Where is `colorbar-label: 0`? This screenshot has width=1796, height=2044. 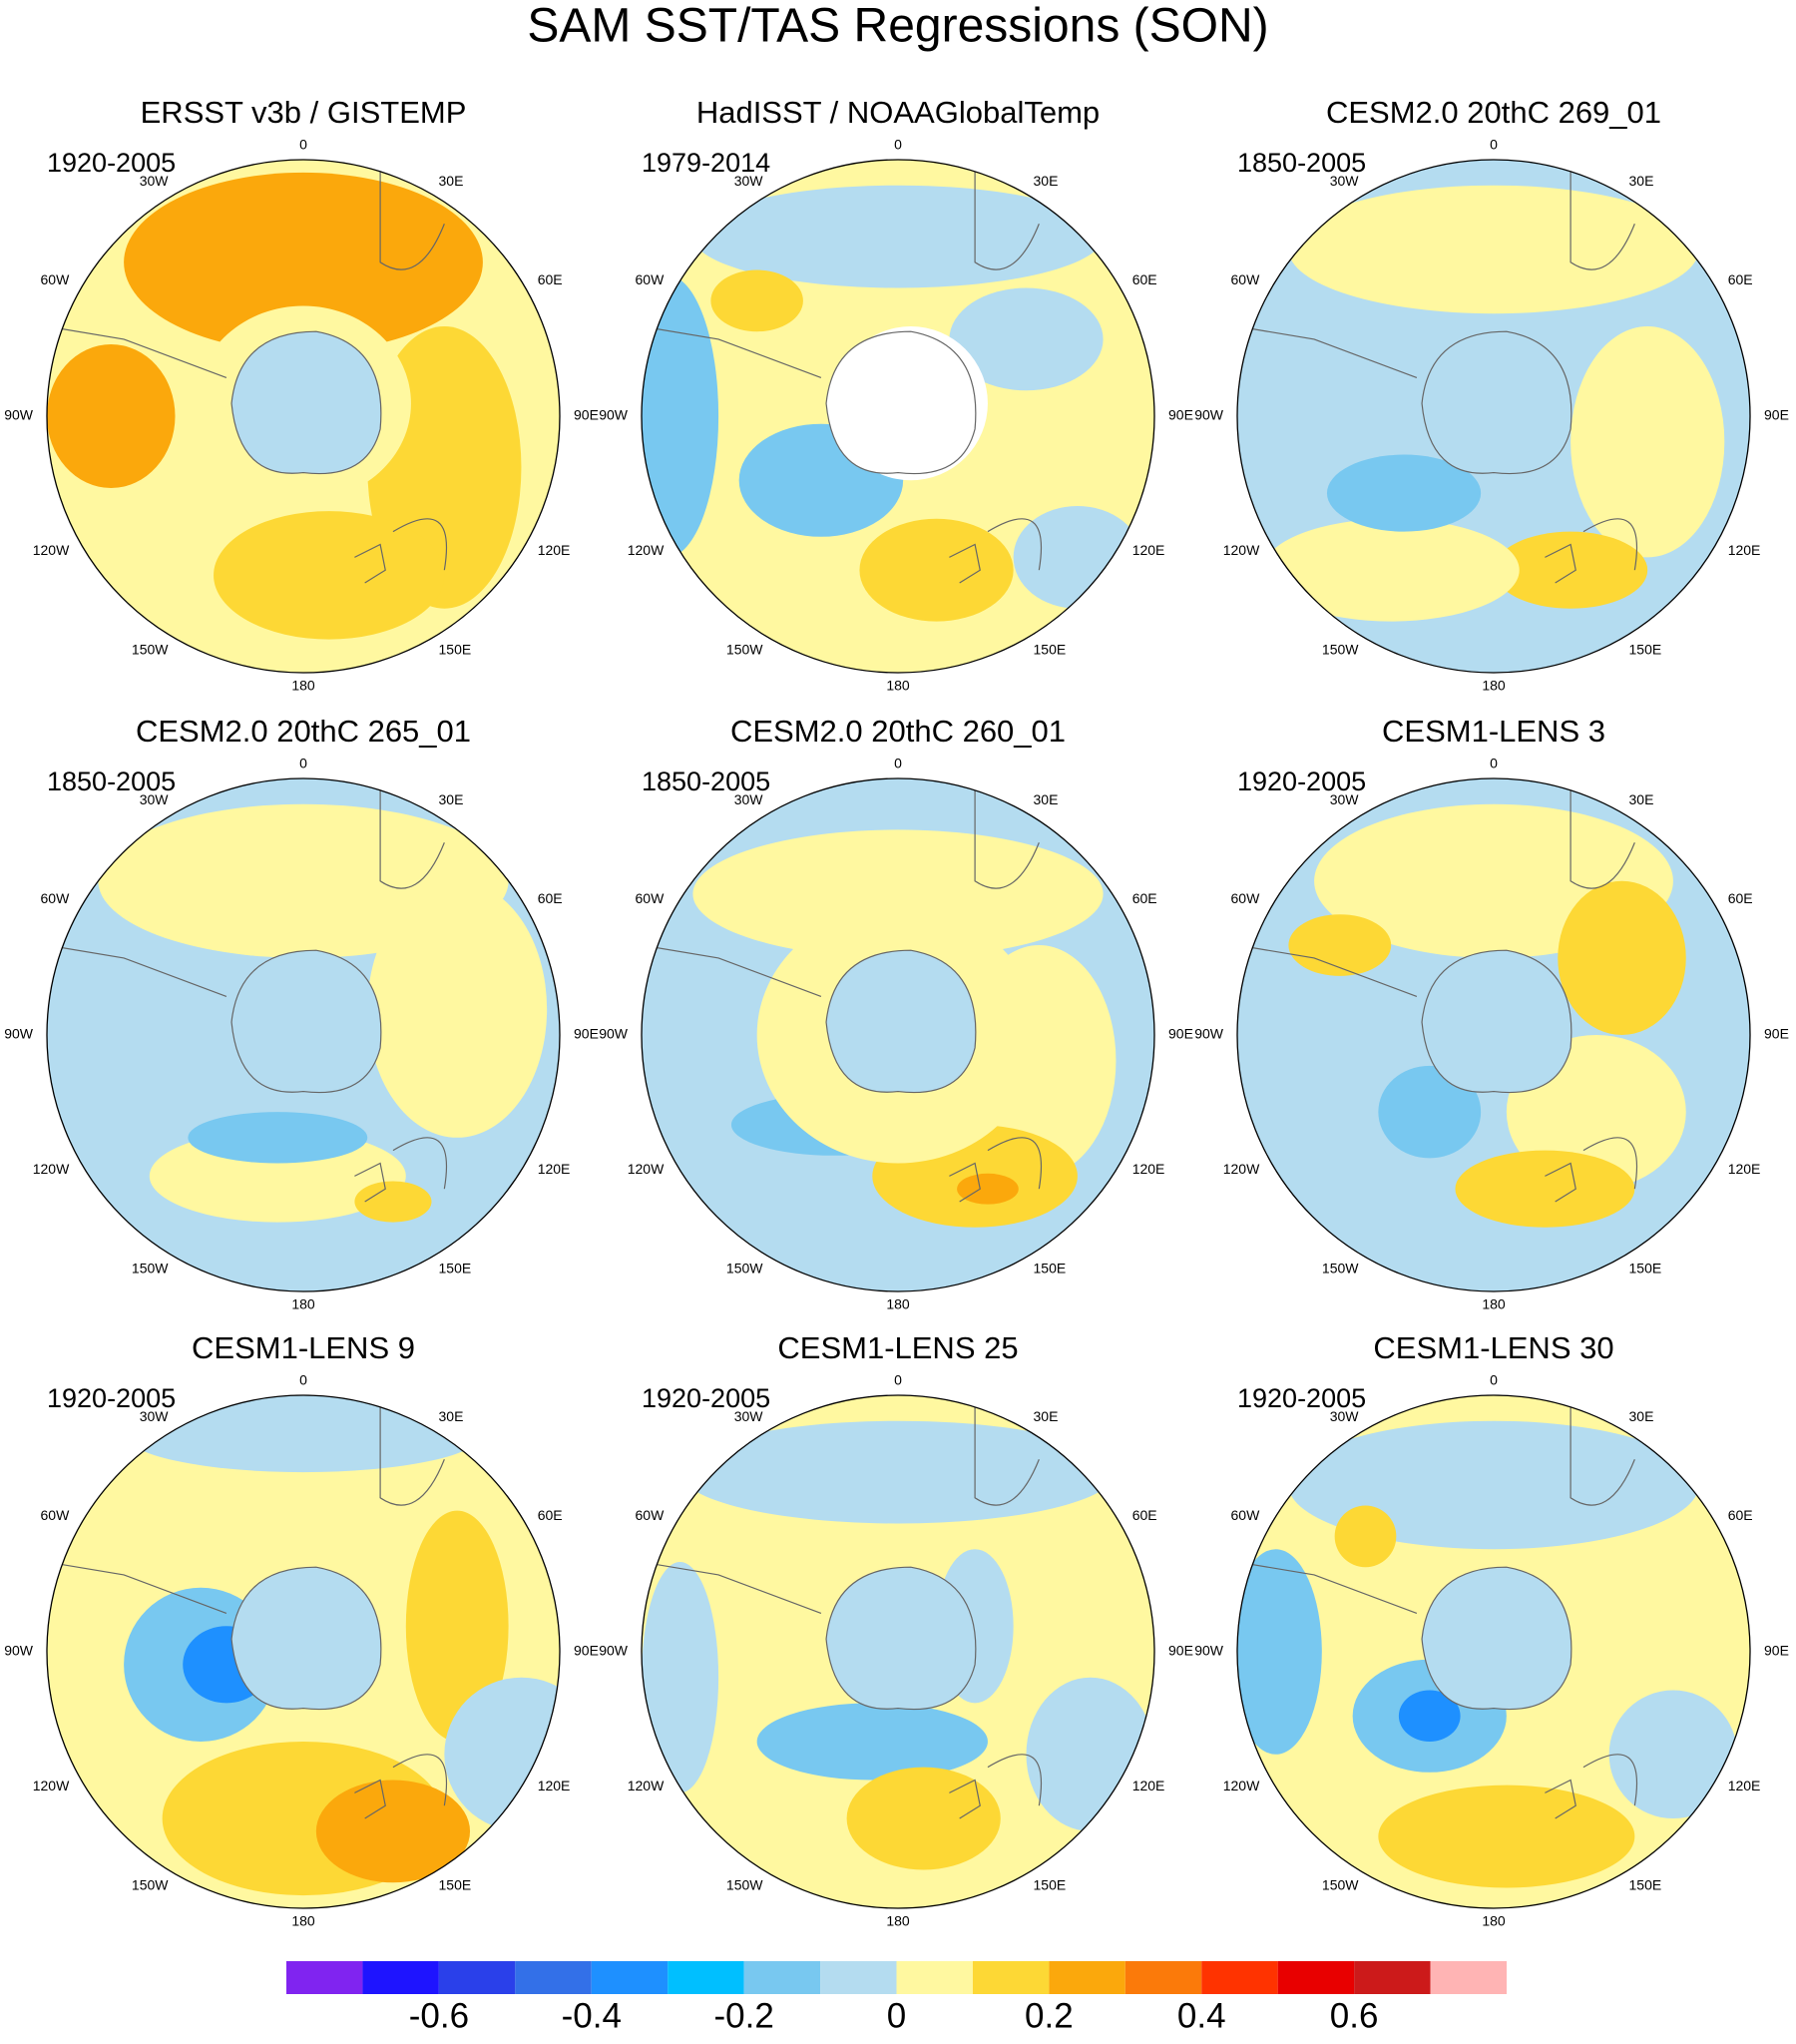
colorbar-label: 0 is located at coordinates (896, 2015).